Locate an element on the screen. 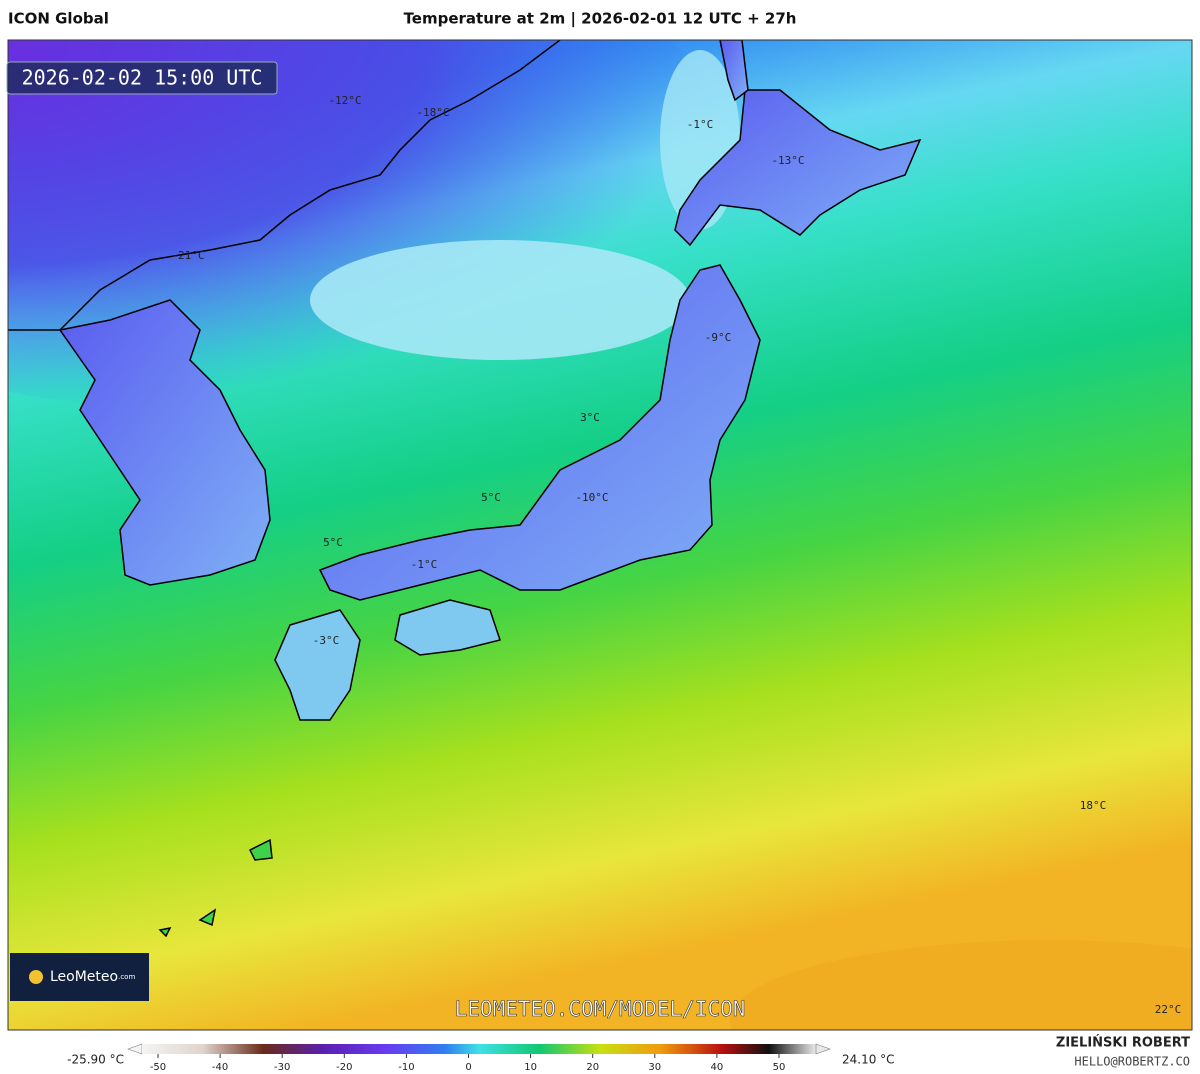 The height and width of the screenshot is (1074, 1200). warm-zone is located at coordinates (961, 985).